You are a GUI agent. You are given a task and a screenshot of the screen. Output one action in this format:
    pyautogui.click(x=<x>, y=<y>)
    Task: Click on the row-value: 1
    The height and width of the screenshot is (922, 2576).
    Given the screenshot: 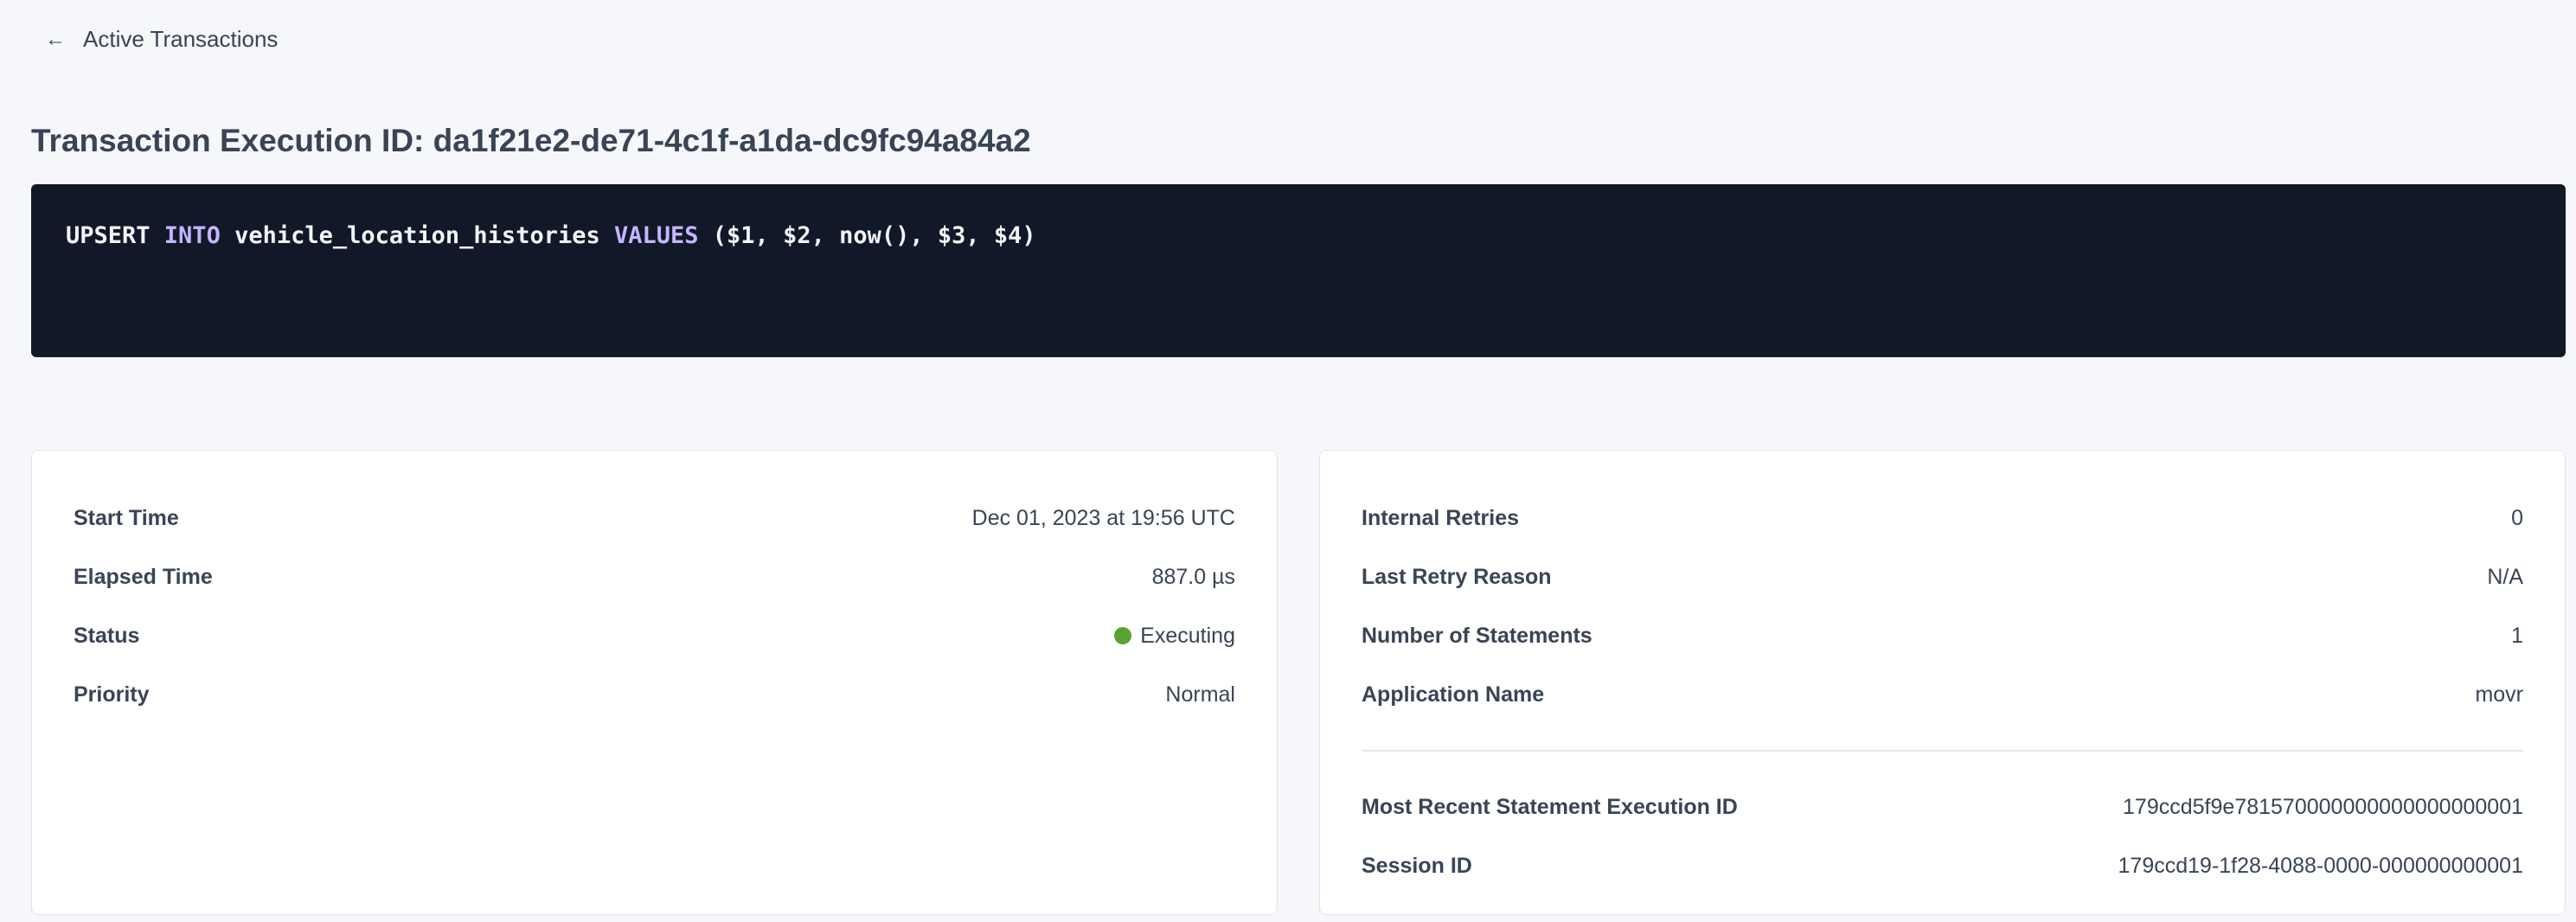 What is the action you would take?
    pyautogui.click(x=2517, y=635)
    